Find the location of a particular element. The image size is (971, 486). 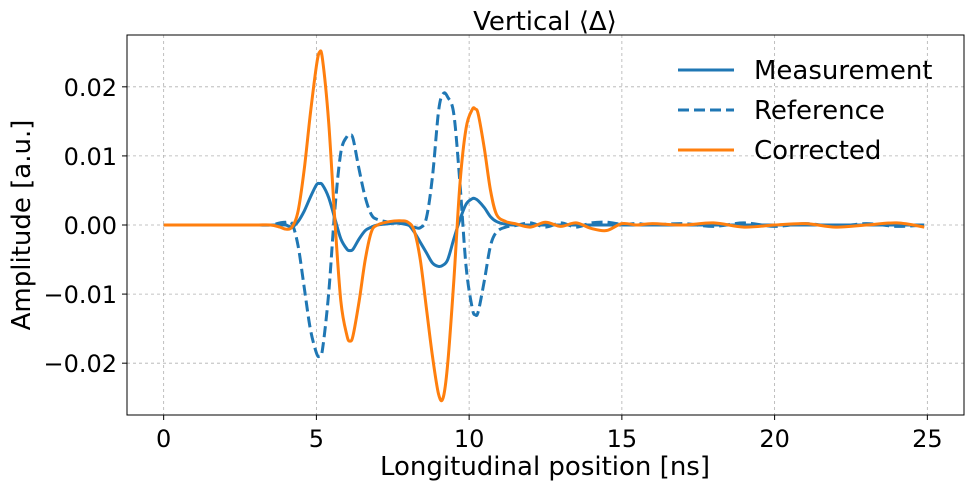

x-tick-label: 25 is located at coordinates (927, 439).